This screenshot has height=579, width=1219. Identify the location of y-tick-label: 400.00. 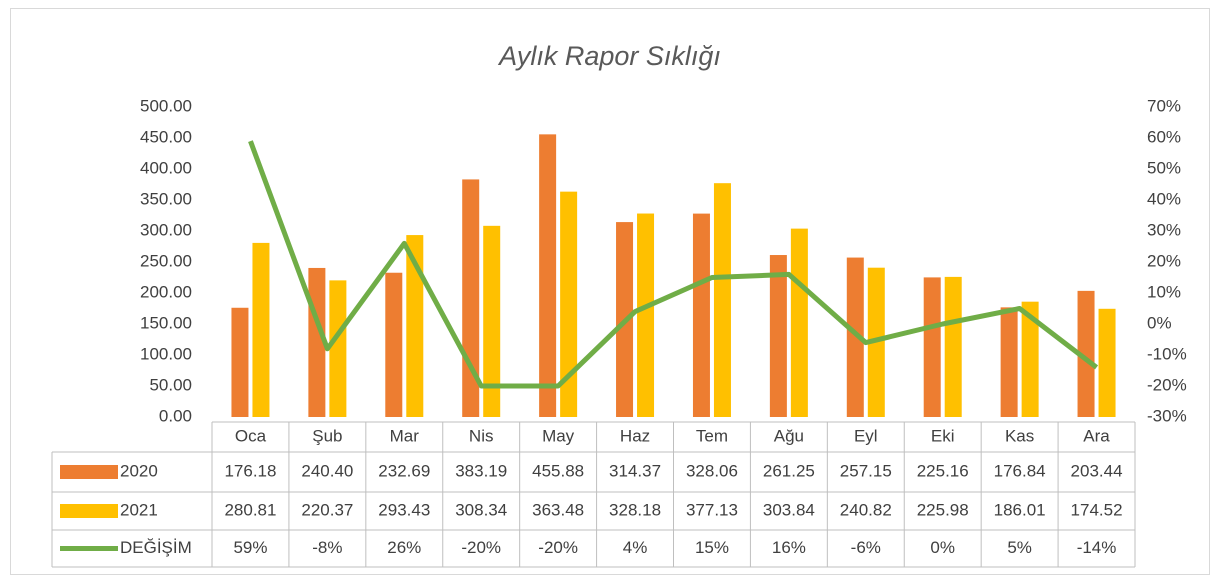
(166, 167).